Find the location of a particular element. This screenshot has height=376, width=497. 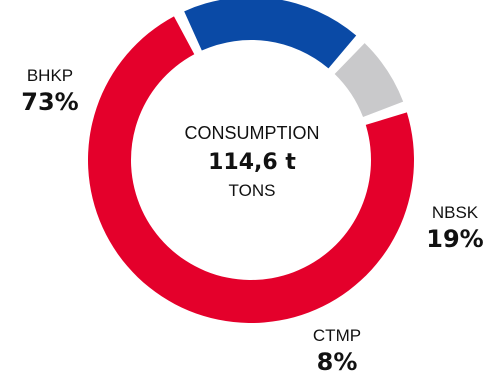

slice-percent-ctmp: 8% is located at coordinates (337, 362).